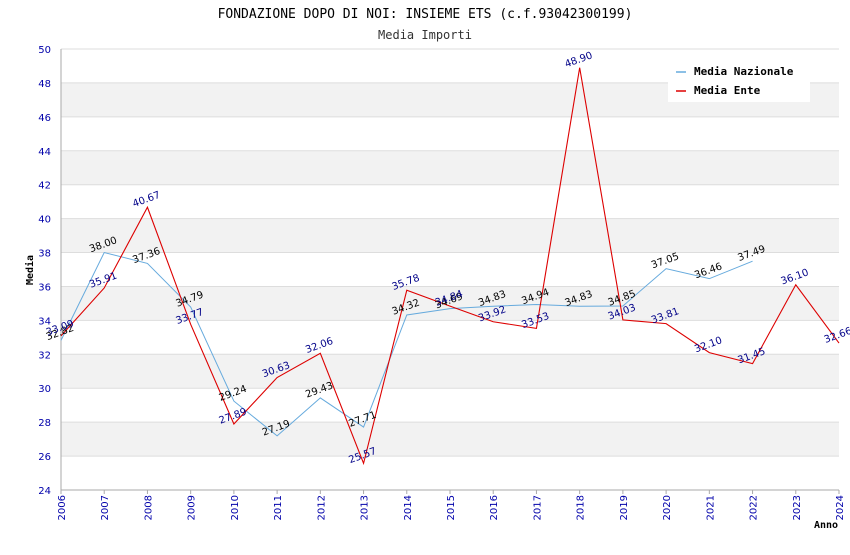 This screenshot has width=850, height=555. What do you see at coordinates (710, 507) in the screenshot?
I see `x-tick-label: 2021` at bounding box center [710, 507].